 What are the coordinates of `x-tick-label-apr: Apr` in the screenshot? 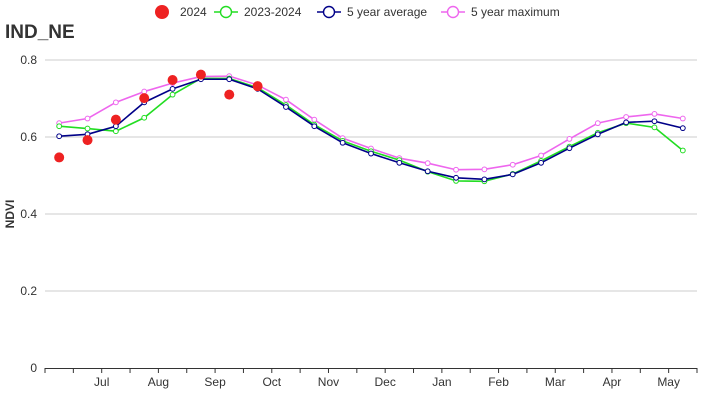 It's located at (612, 382).